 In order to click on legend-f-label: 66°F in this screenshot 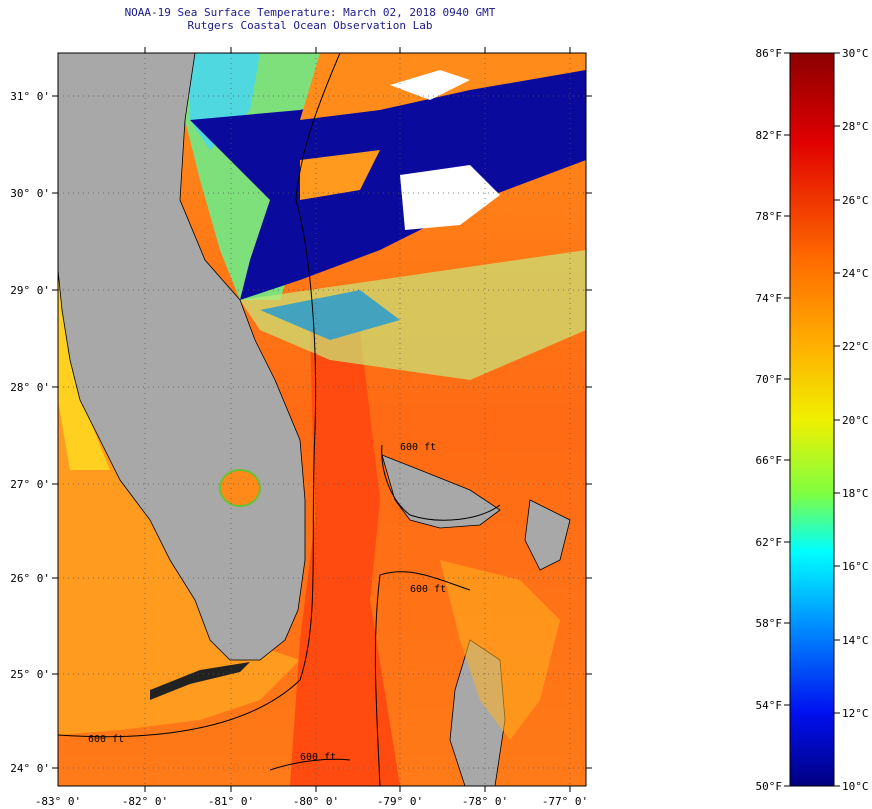, I will do `click(769, 460)`.